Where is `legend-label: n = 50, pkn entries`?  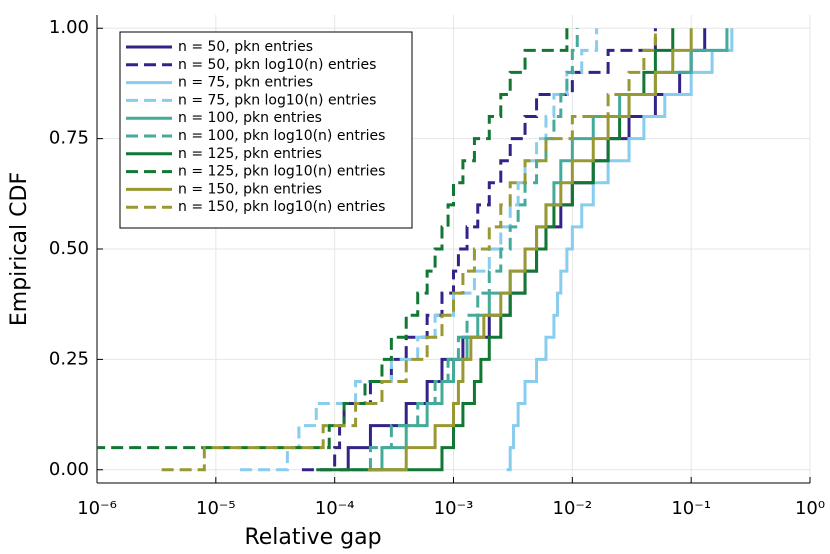
legend-label: n = 50, pkn entries is located at coordinates (245, 47).